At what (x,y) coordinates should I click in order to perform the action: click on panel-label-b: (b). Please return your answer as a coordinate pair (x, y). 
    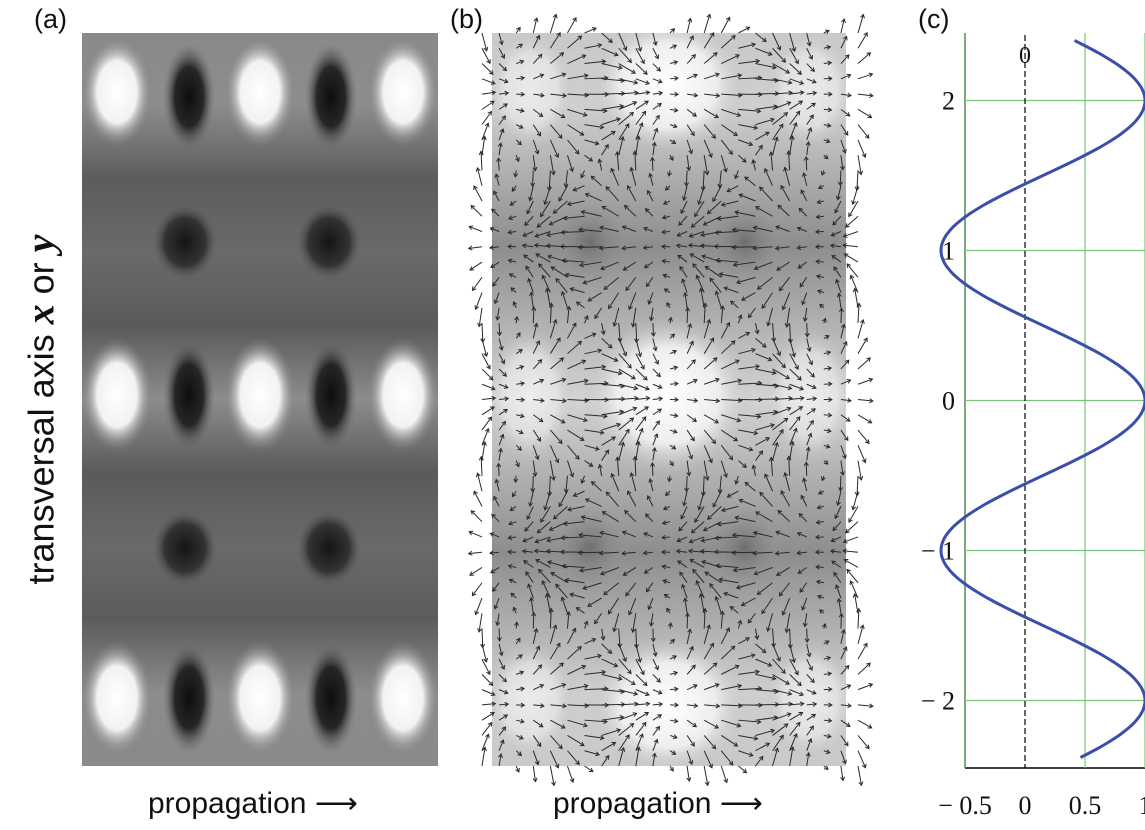
    Looking at the image, I should click on (466, 19).